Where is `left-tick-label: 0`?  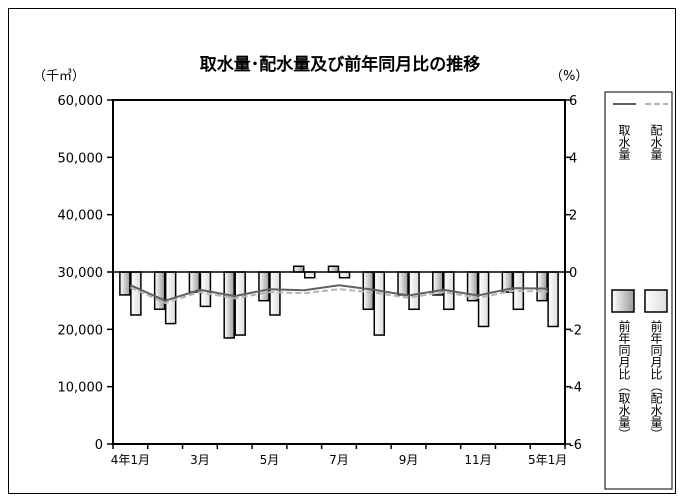
left-tick-label: 0 is located at coordinates (99, 445).